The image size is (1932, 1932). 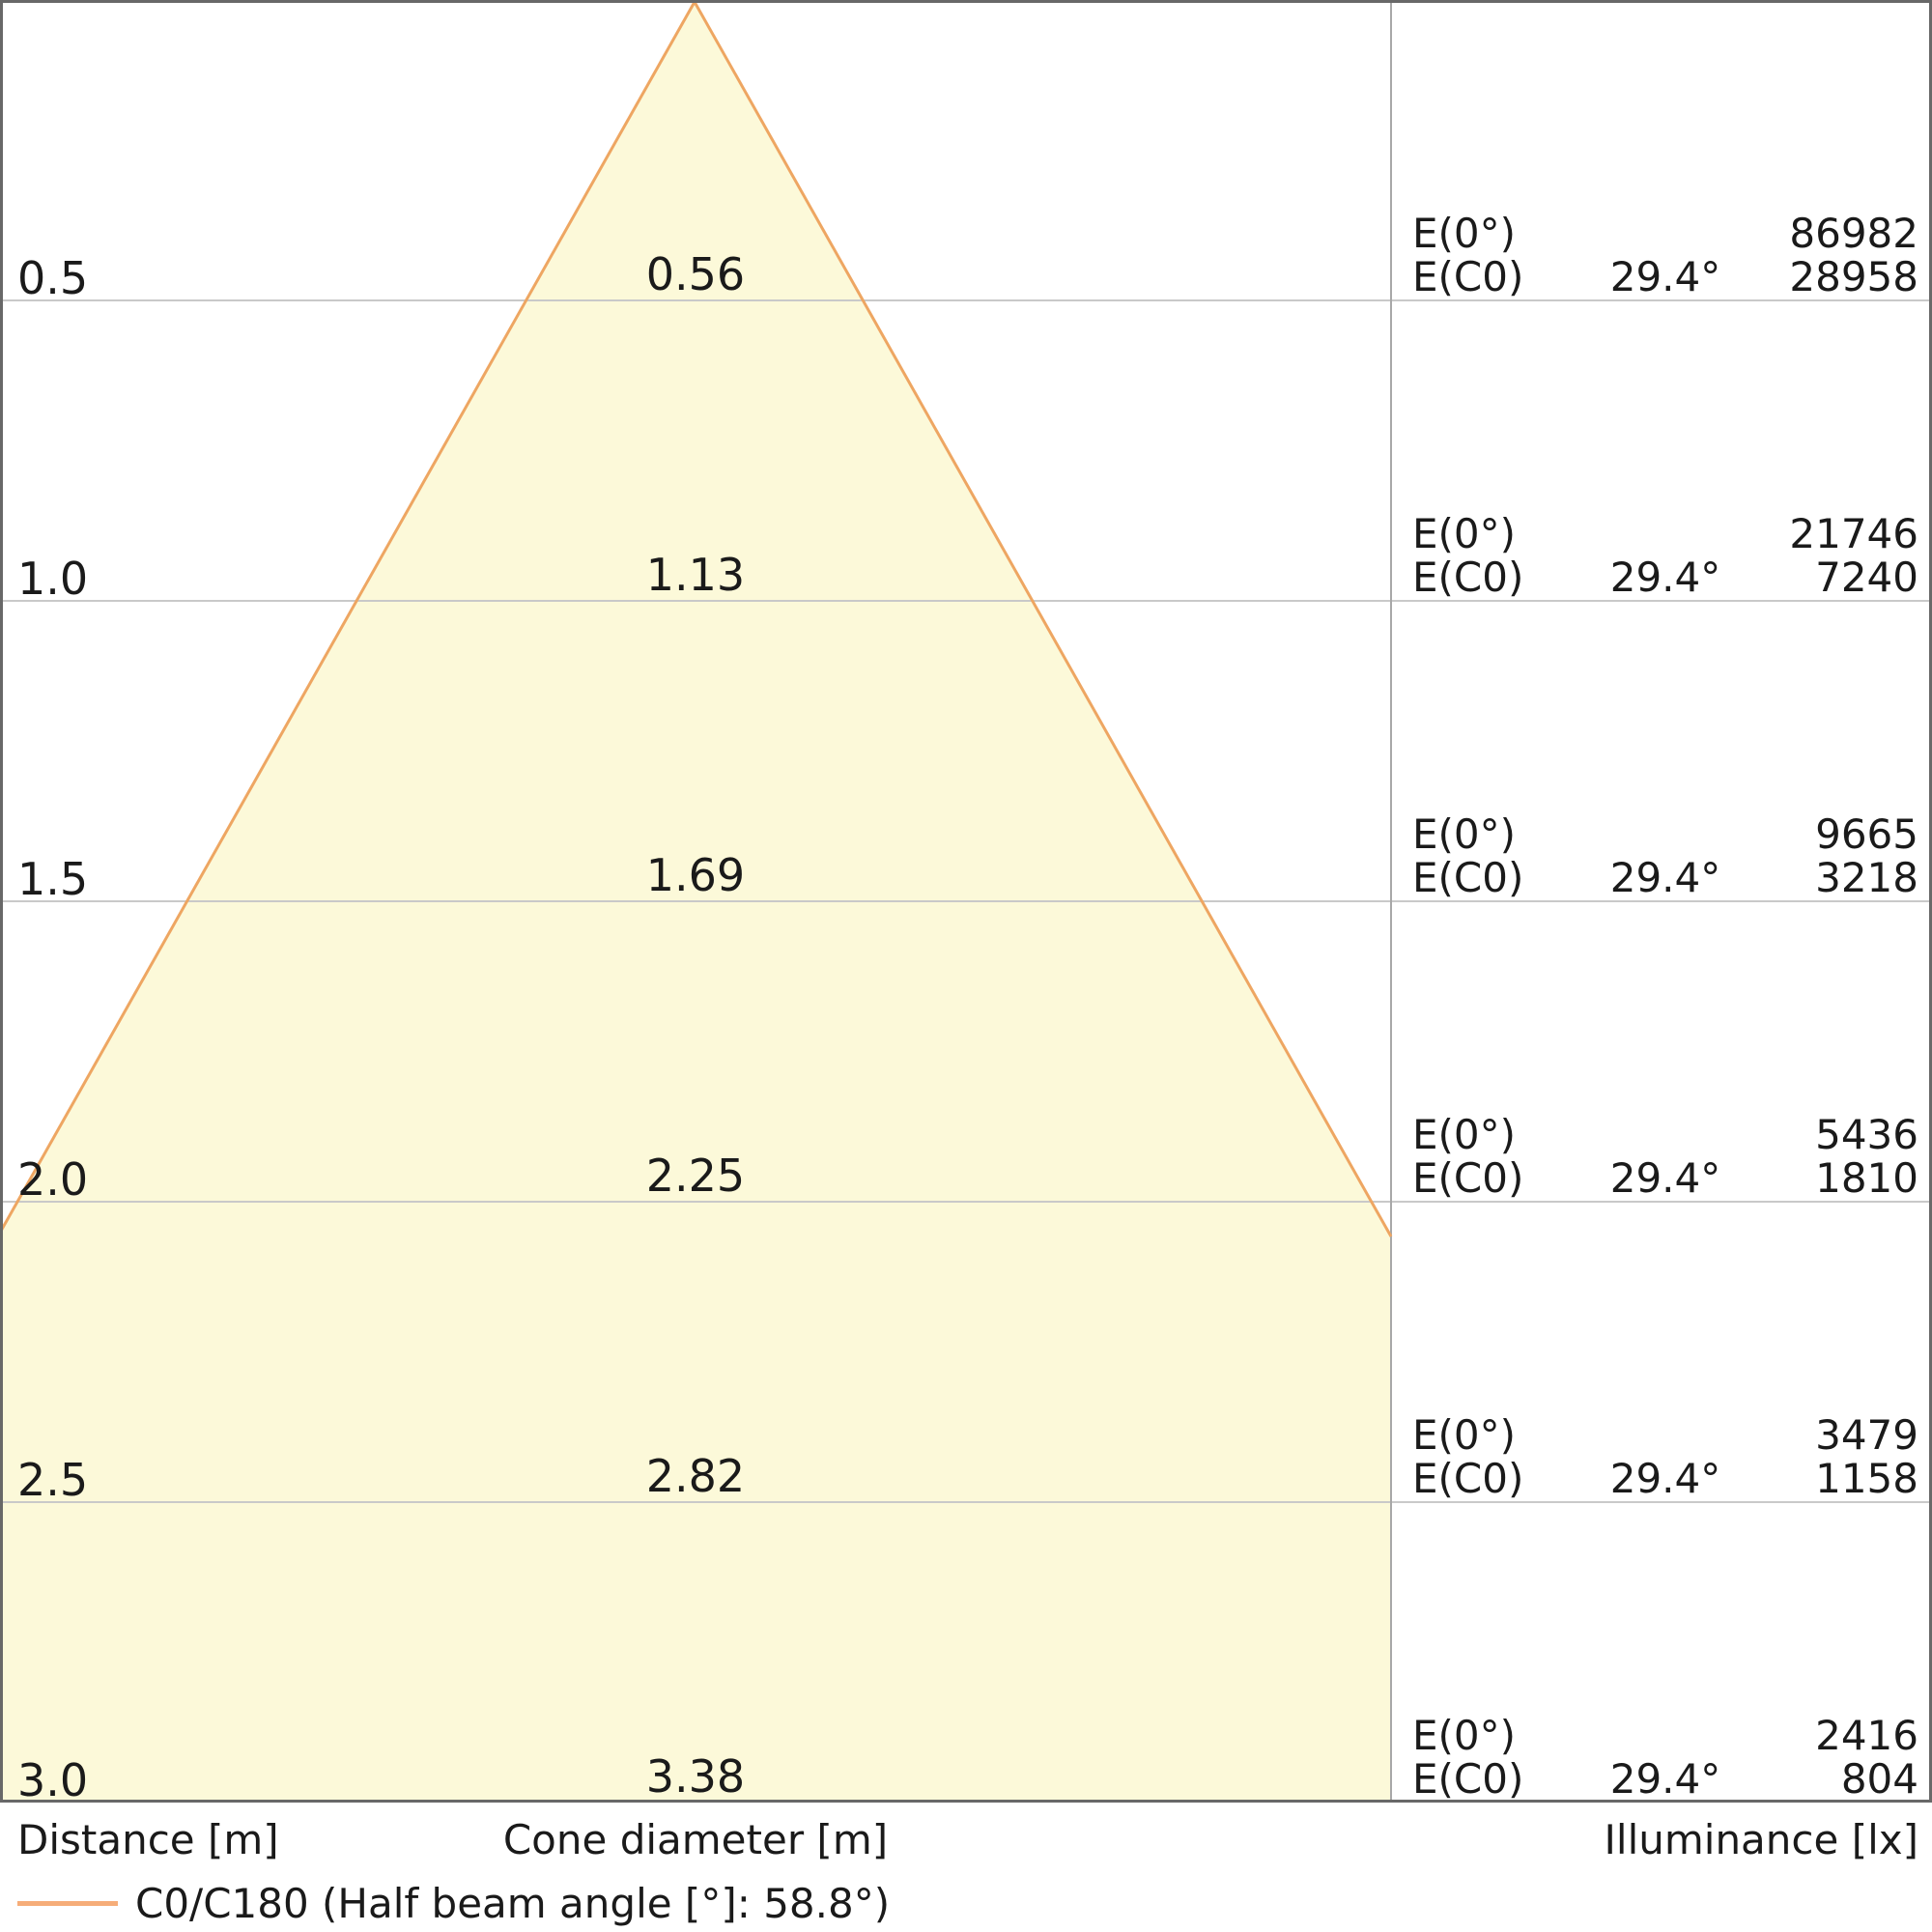 I want to click on illuminance-line-e0: E(0°) 5436, so click(x=1665, y=1134).